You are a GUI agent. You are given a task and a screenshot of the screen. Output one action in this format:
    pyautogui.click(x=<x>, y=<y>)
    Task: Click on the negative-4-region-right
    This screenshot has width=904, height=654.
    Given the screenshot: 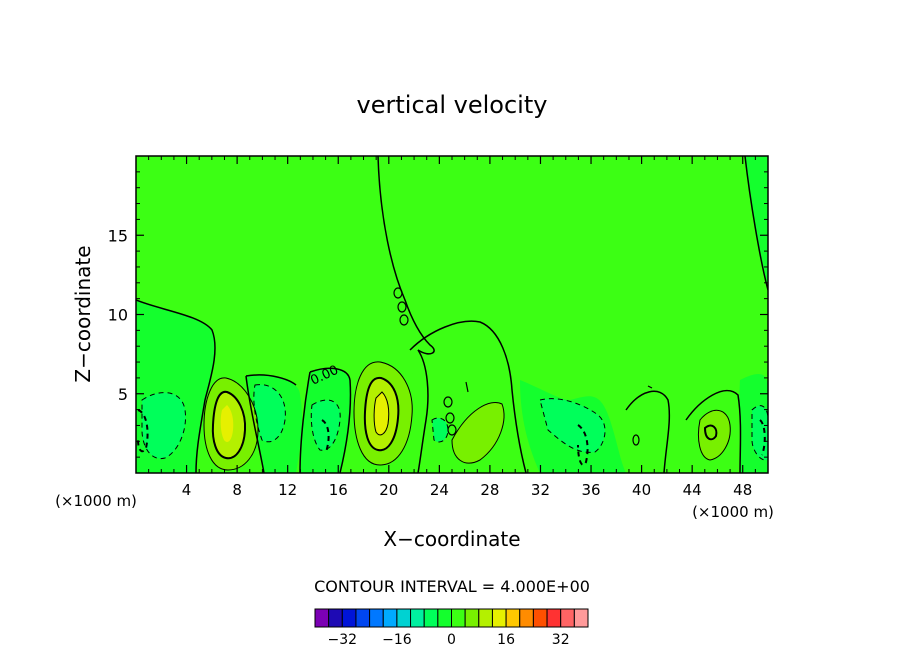 What is the action you would take?
    pyautogui.click(x=573, y=425)
    